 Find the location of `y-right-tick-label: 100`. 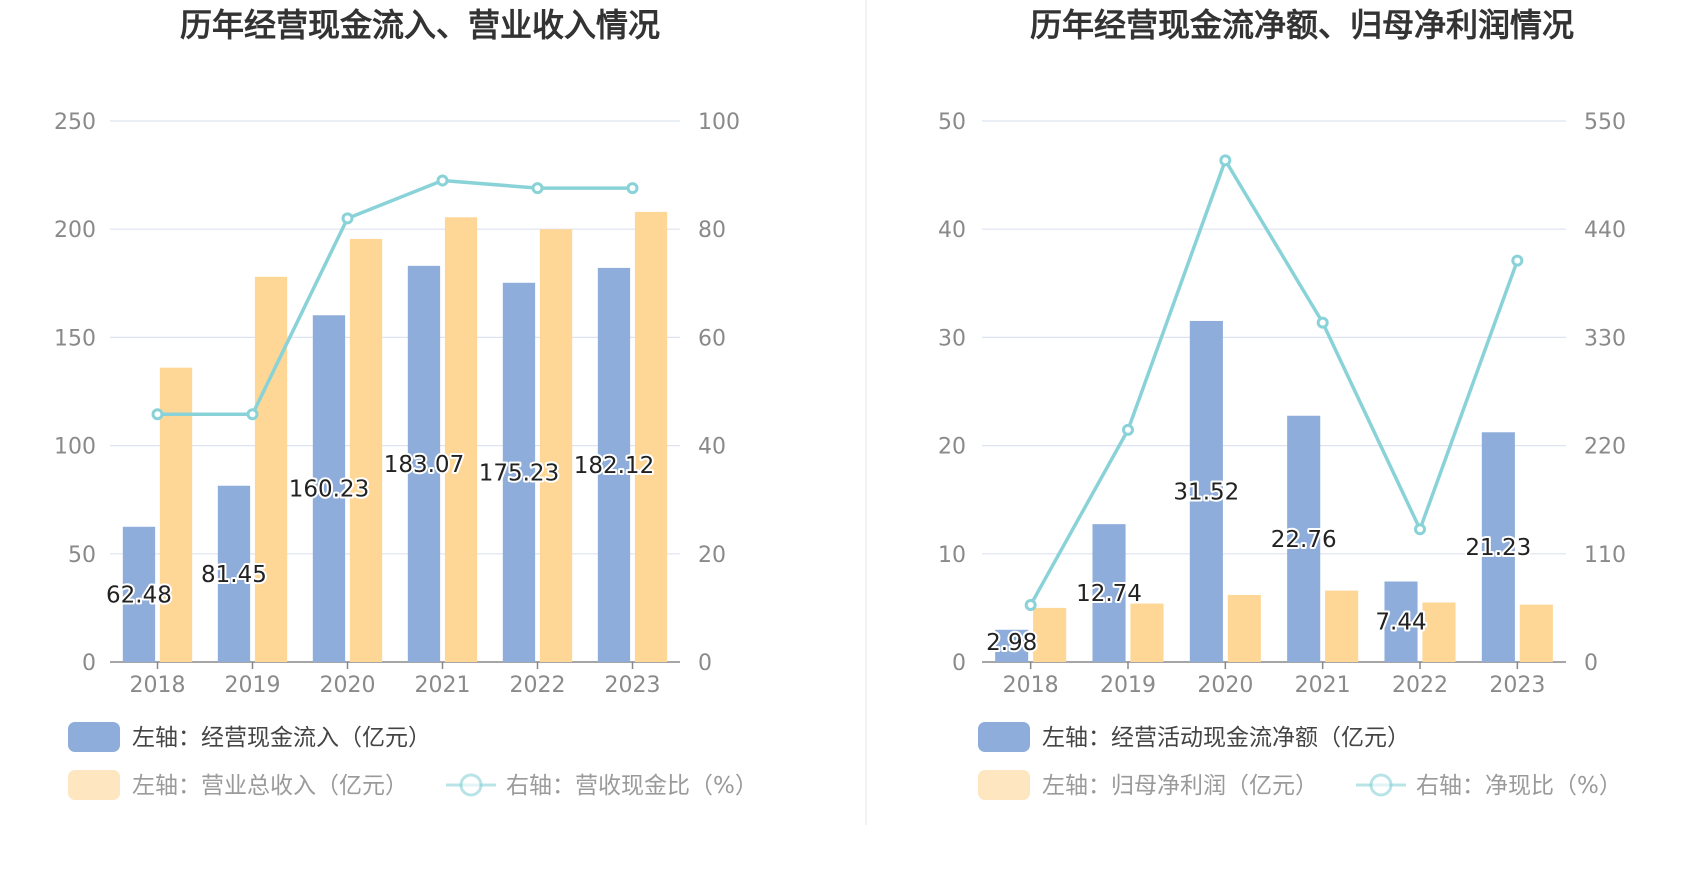

y-right-tick-label: 100 is located at coordinates (719, 122).